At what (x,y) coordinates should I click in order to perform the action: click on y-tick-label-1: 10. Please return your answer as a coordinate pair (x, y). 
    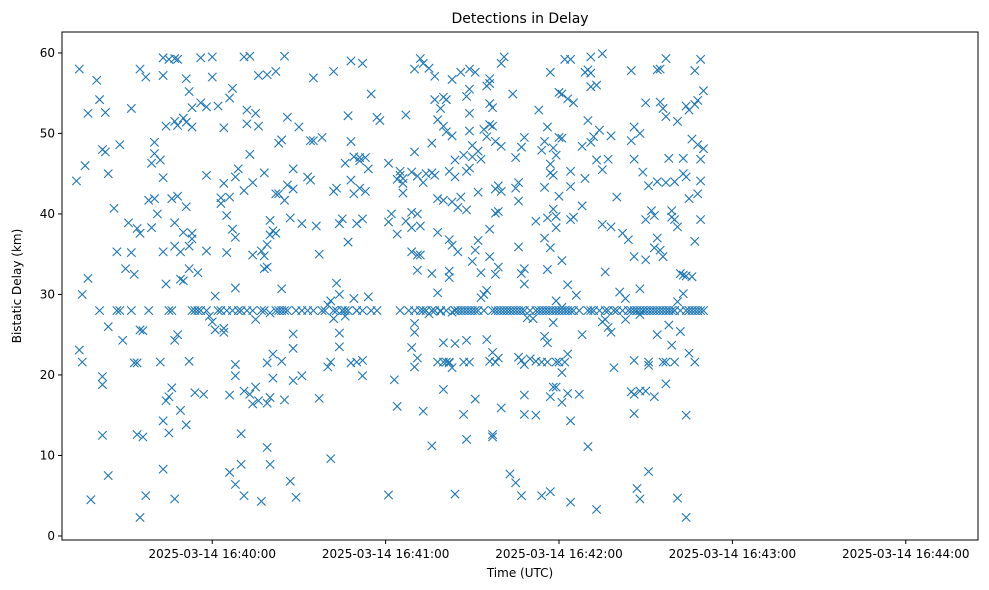
    Looking at the image, I should click on (47, 455).